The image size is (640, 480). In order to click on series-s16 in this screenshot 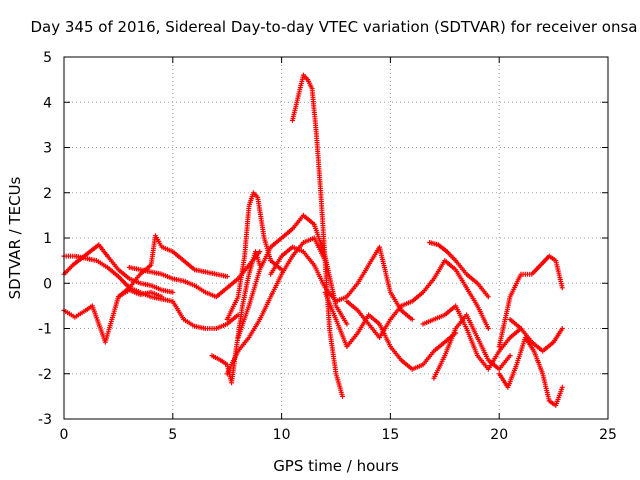, I will do `click(472, 346)`.